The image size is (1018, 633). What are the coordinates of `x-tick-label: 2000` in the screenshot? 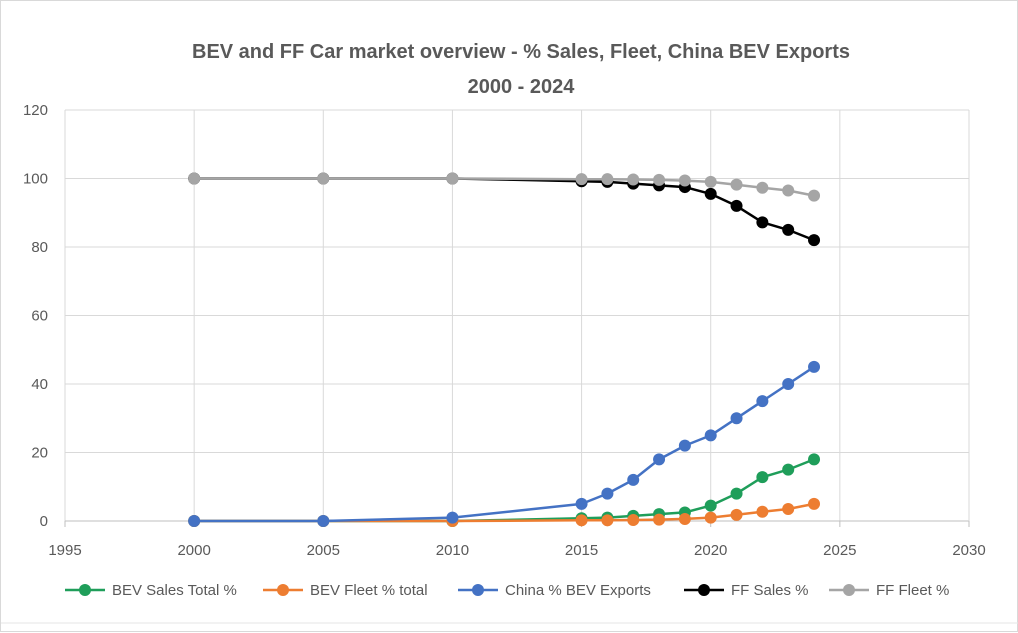 It's located at (193, 550).